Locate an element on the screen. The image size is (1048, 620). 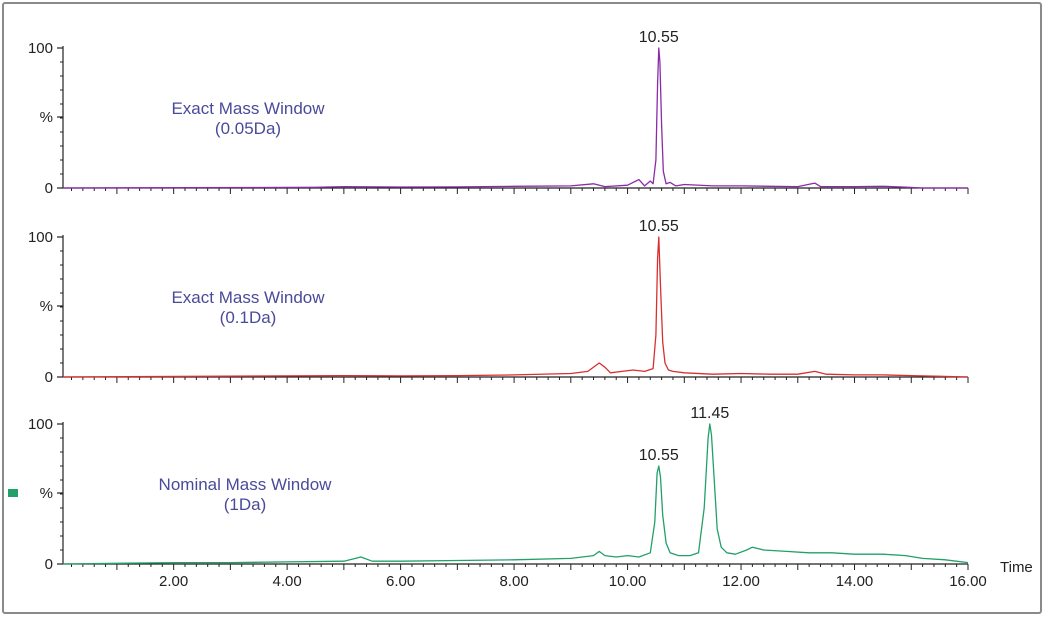
peak-label: 11.45 is located at coordinates (709, 413).